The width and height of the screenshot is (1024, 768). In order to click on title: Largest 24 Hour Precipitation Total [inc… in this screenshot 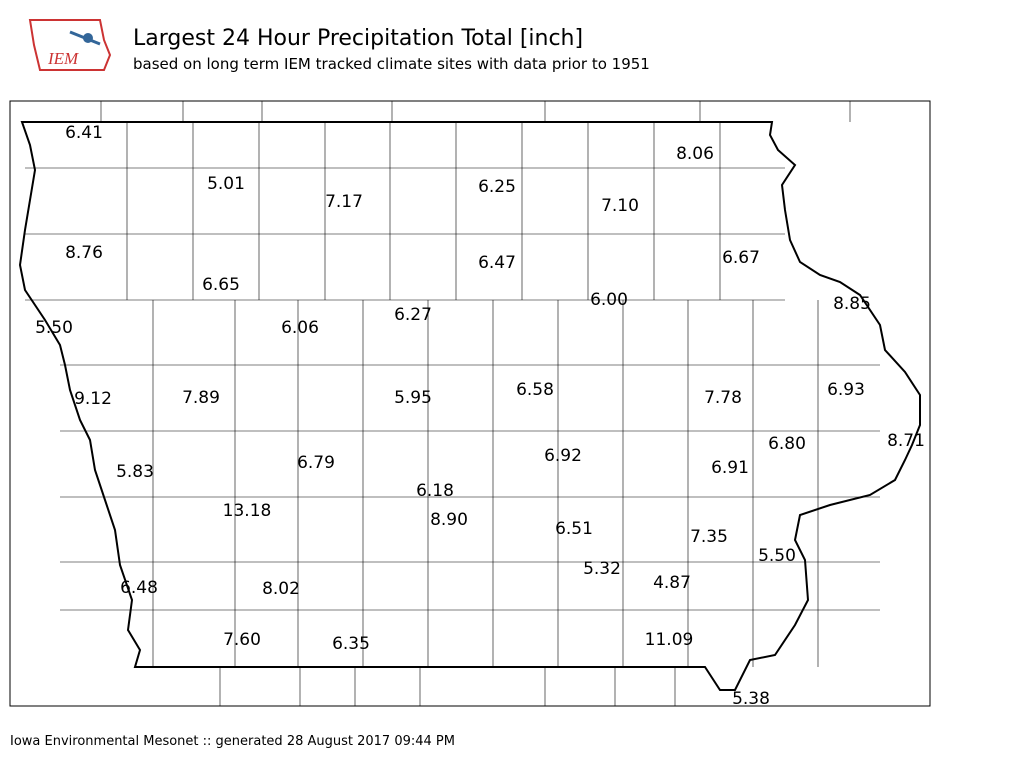, I will do `click(358, 38)`.